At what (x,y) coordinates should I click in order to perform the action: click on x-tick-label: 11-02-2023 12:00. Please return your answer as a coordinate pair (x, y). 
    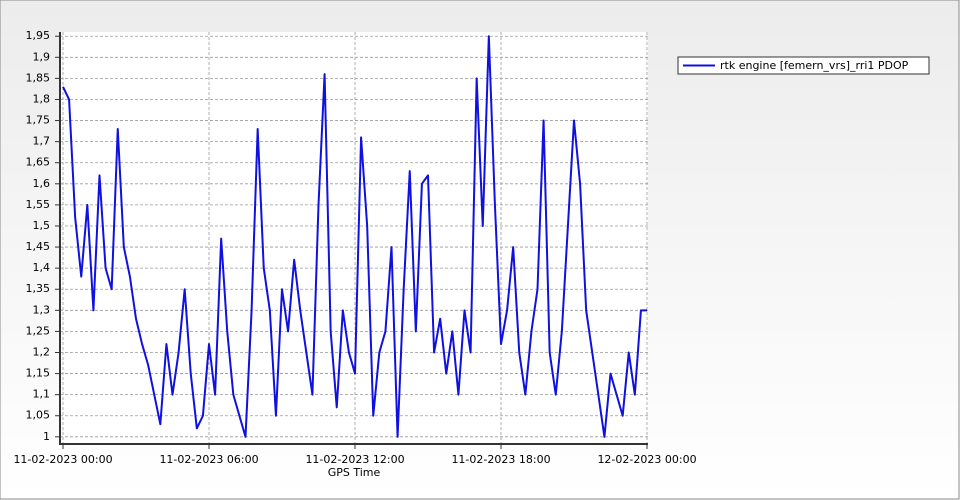
    Looking at the image, I should click on (354, 459).